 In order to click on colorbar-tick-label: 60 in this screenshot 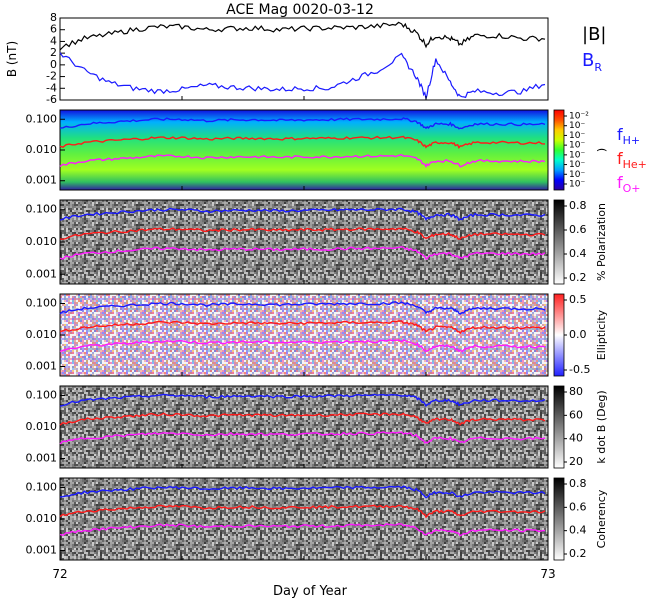, I will do `click(576, 414)`.